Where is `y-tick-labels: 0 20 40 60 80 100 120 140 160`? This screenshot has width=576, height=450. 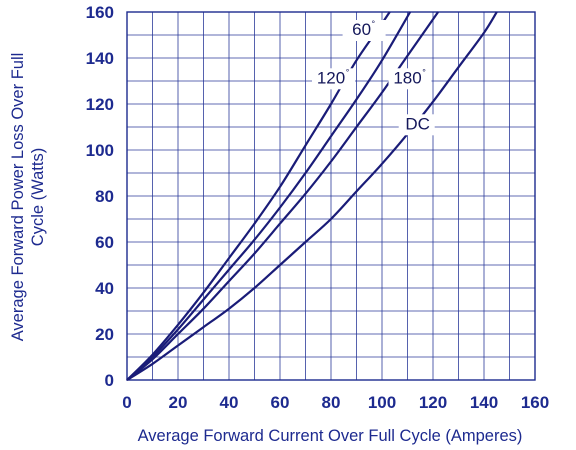 y-tick-labels: 0 20 40 60 80 100 120 140 160 is located at coordinates (100, 196).